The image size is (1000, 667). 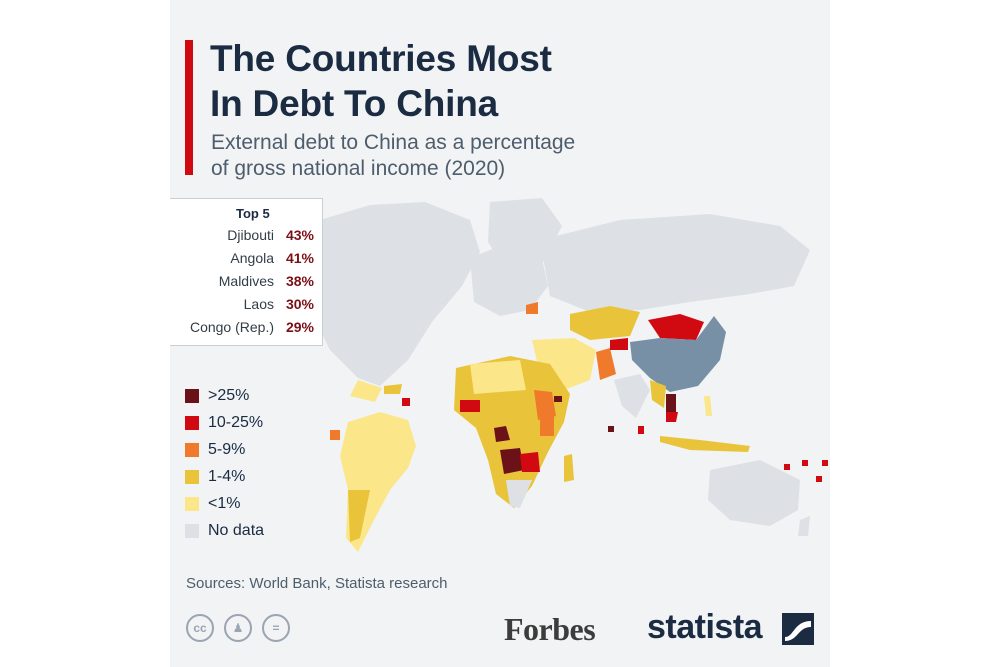 I want to click on map-belarus, so click(x=532, y=308).